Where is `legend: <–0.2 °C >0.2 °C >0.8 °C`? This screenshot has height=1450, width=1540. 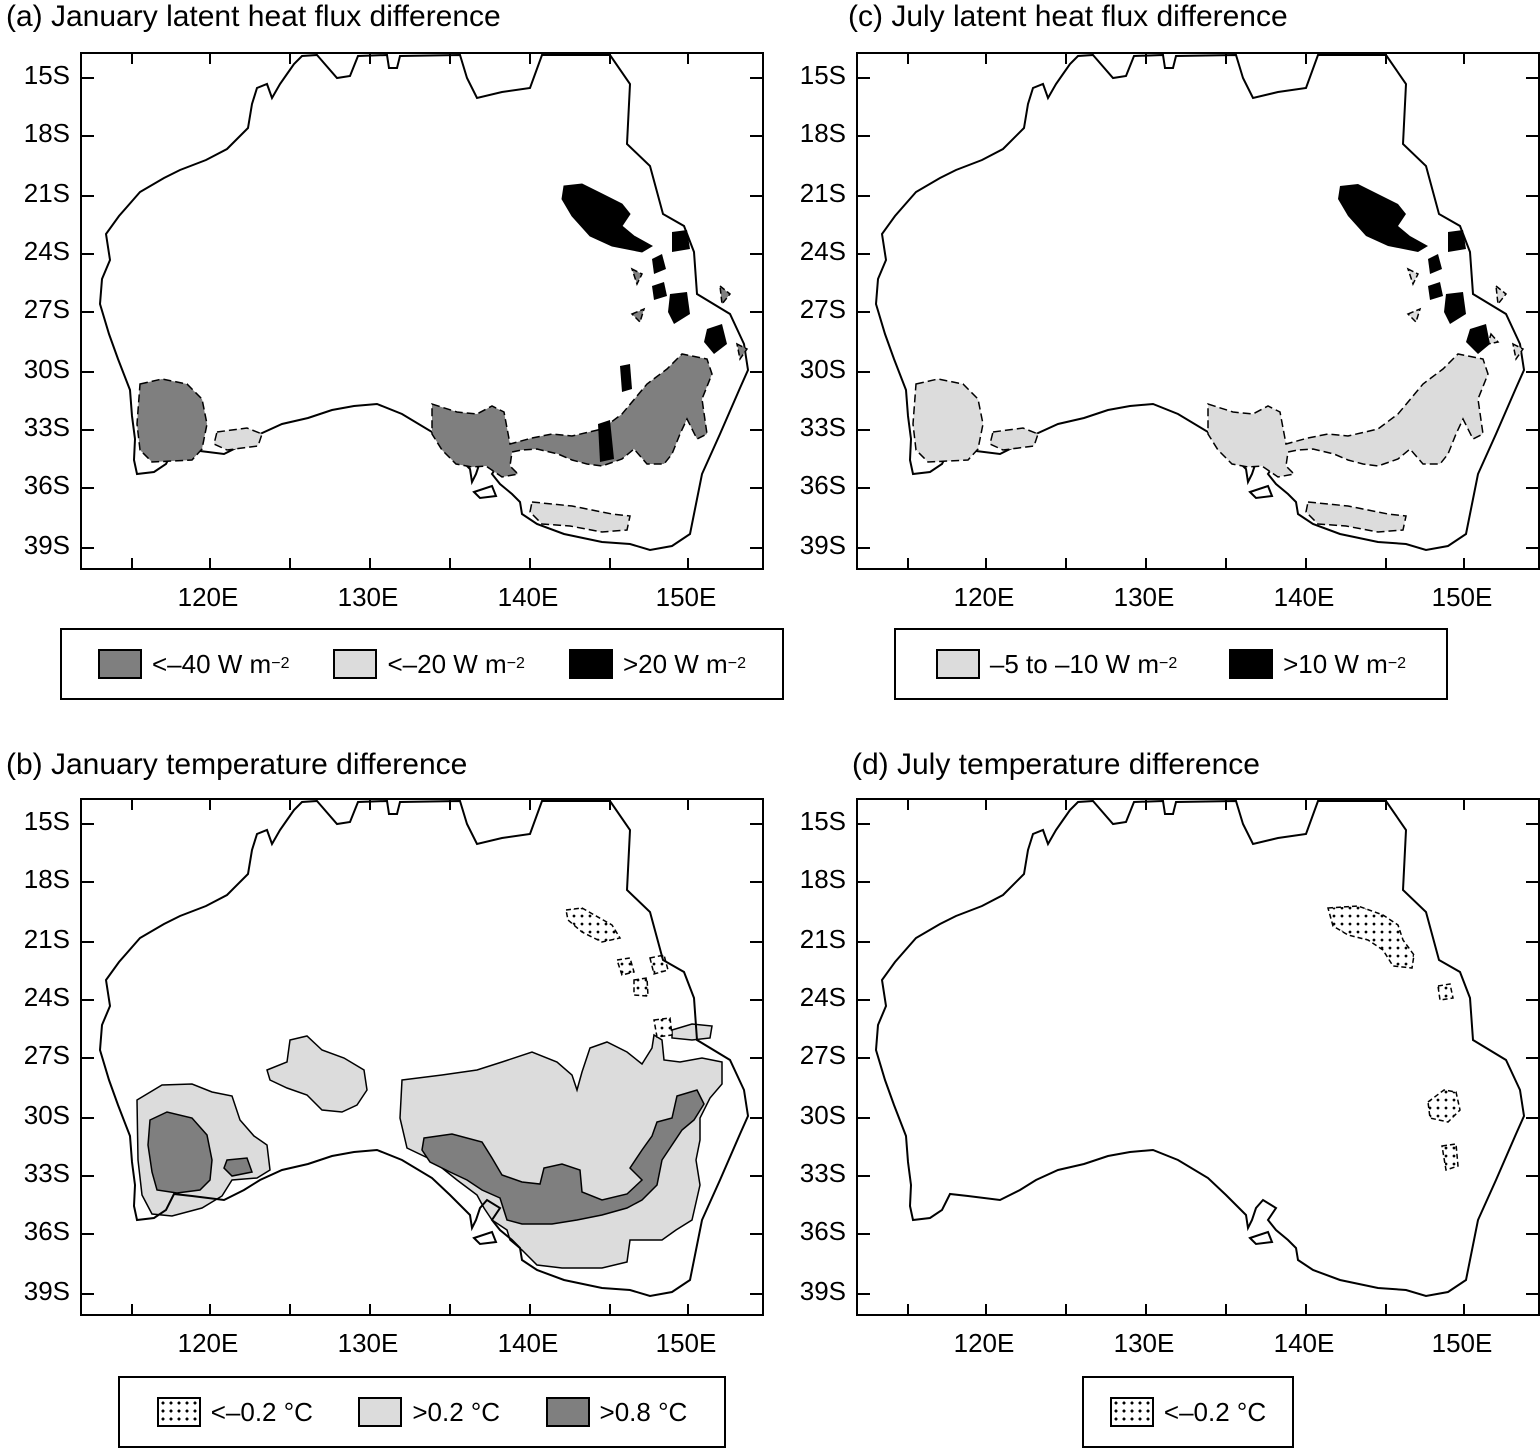
legend: <–0.2 °C >0.2 °C >0.8 °C is located at coordinates (422, 1412).